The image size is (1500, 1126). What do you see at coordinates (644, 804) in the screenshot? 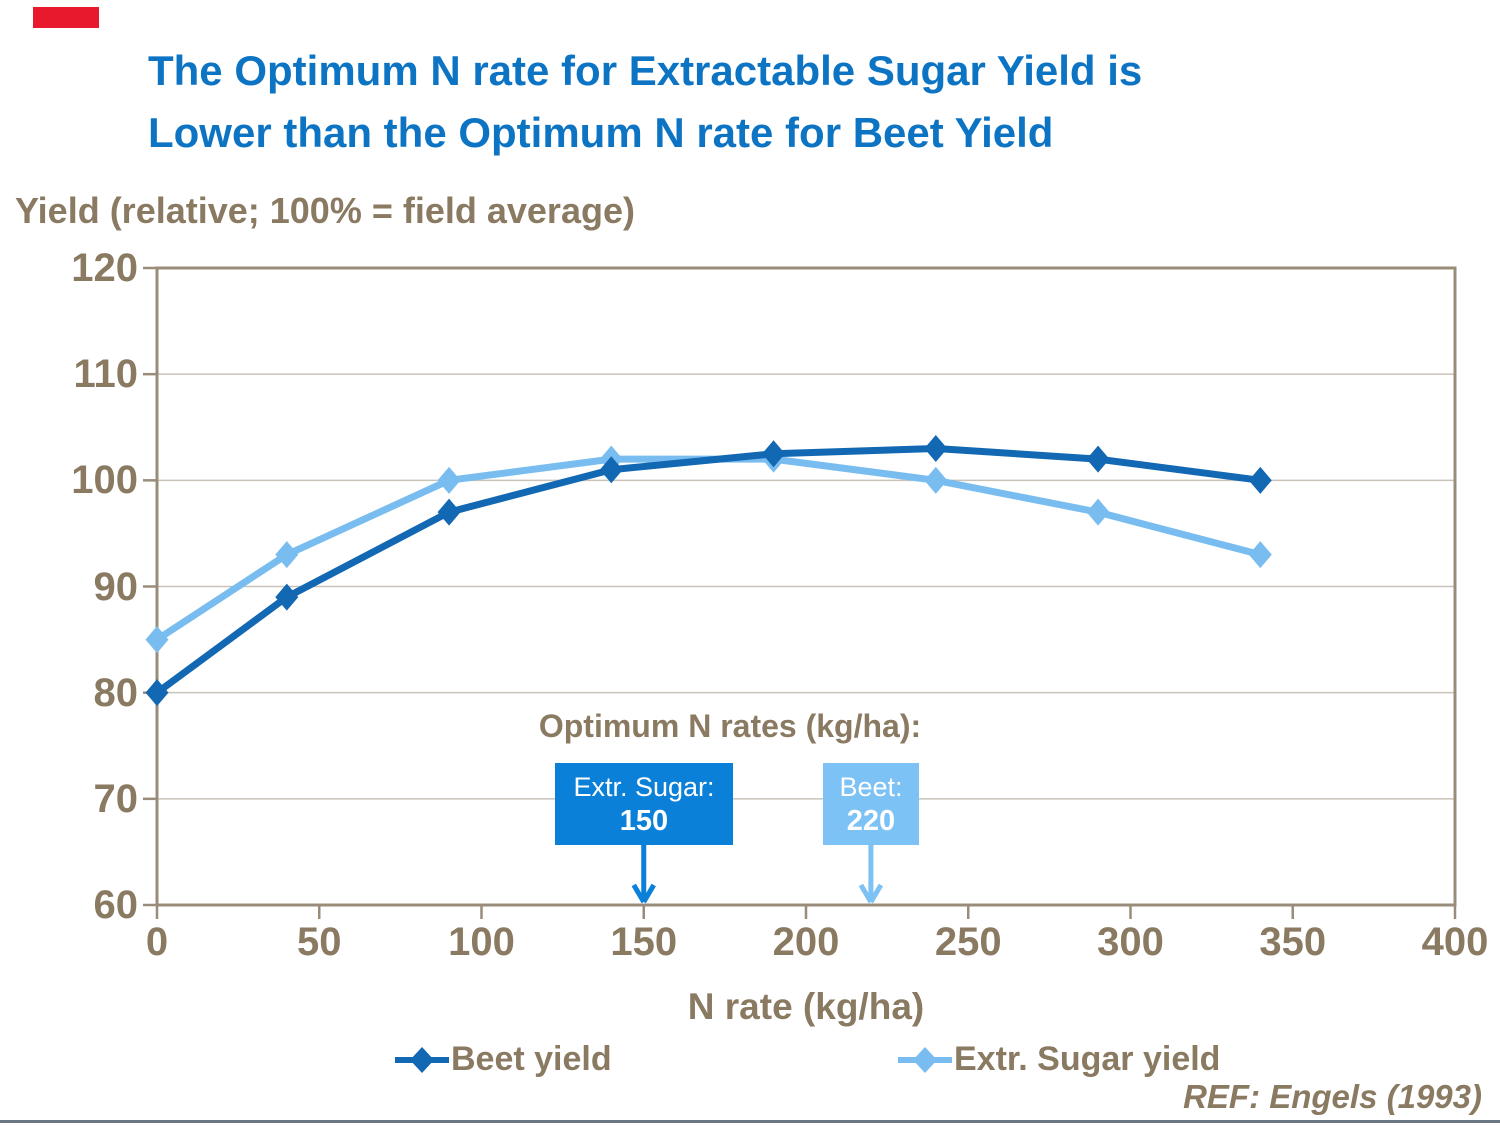
I see `callout-extr-sugar-optimum: Extr. Sugar: 150` at bounding box center [644, 804].